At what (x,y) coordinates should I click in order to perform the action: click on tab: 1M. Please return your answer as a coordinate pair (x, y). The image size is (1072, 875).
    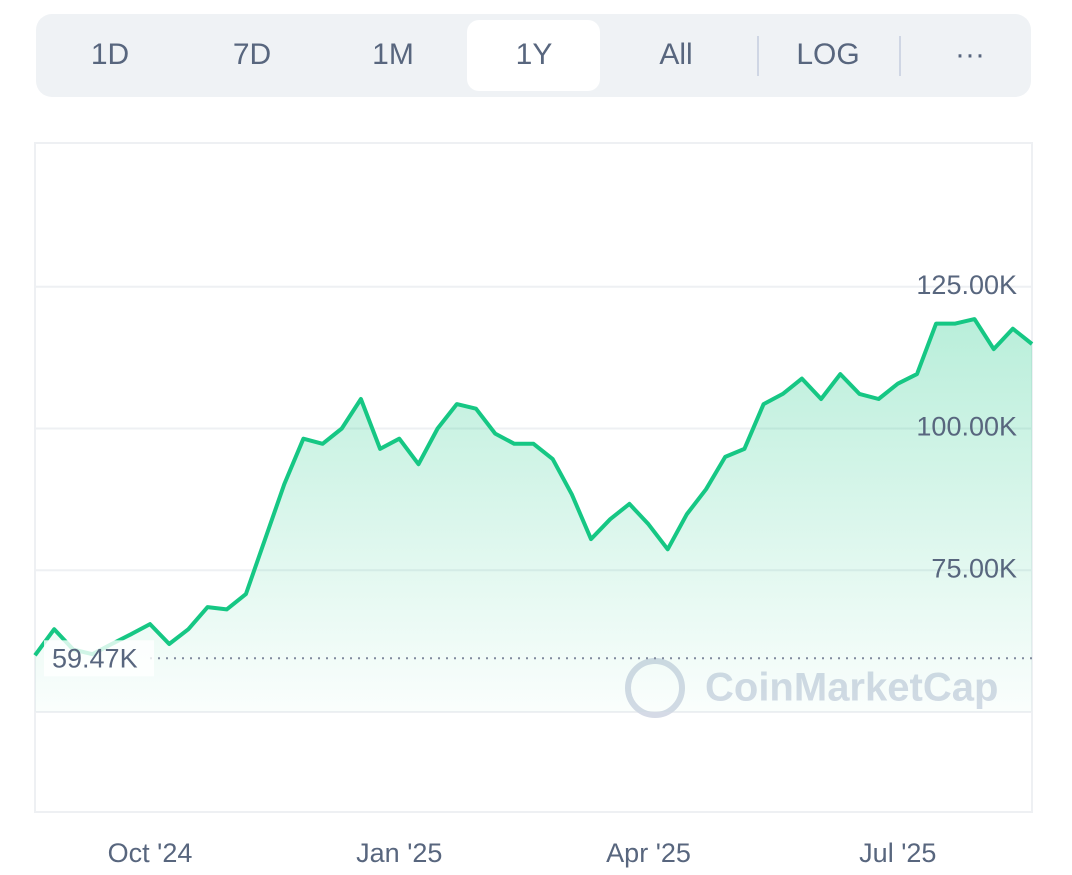
    Looking at the image, I should click on (393, 54).